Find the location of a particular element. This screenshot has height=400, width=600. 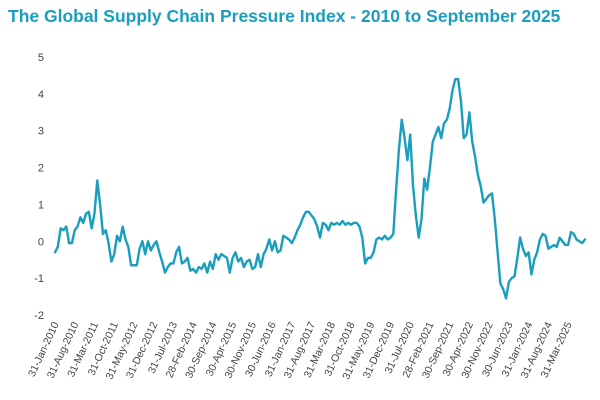

y-tick-label: -2 is located at coordinates (39, 316).